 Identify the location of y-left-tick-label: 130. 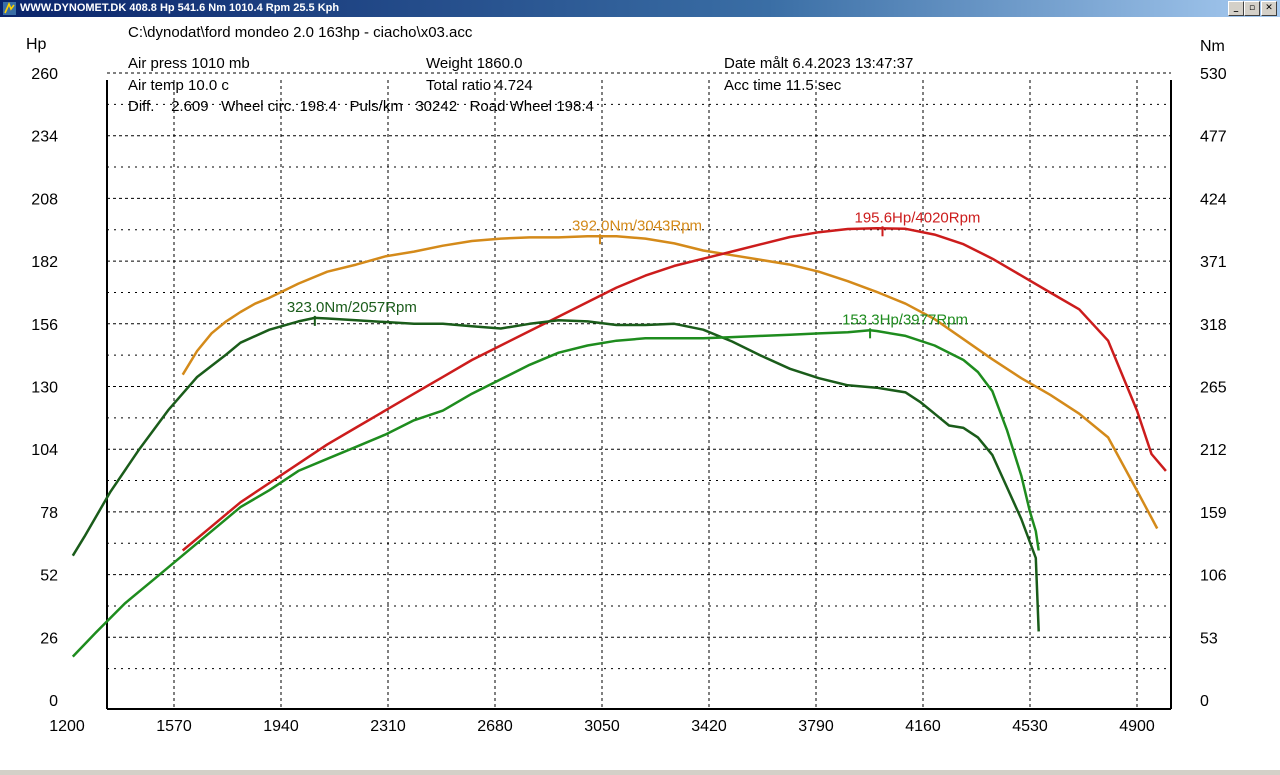
(44, 388).